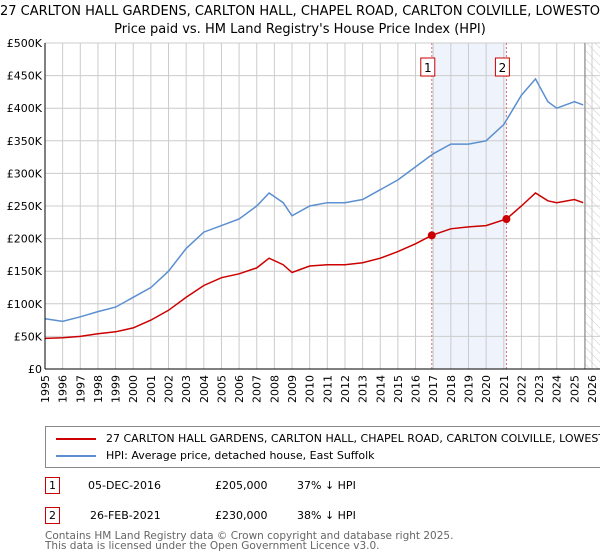 This screenshot has height=560, width=600. I want to click on x-tick-label: 2020, so click(486, 389).